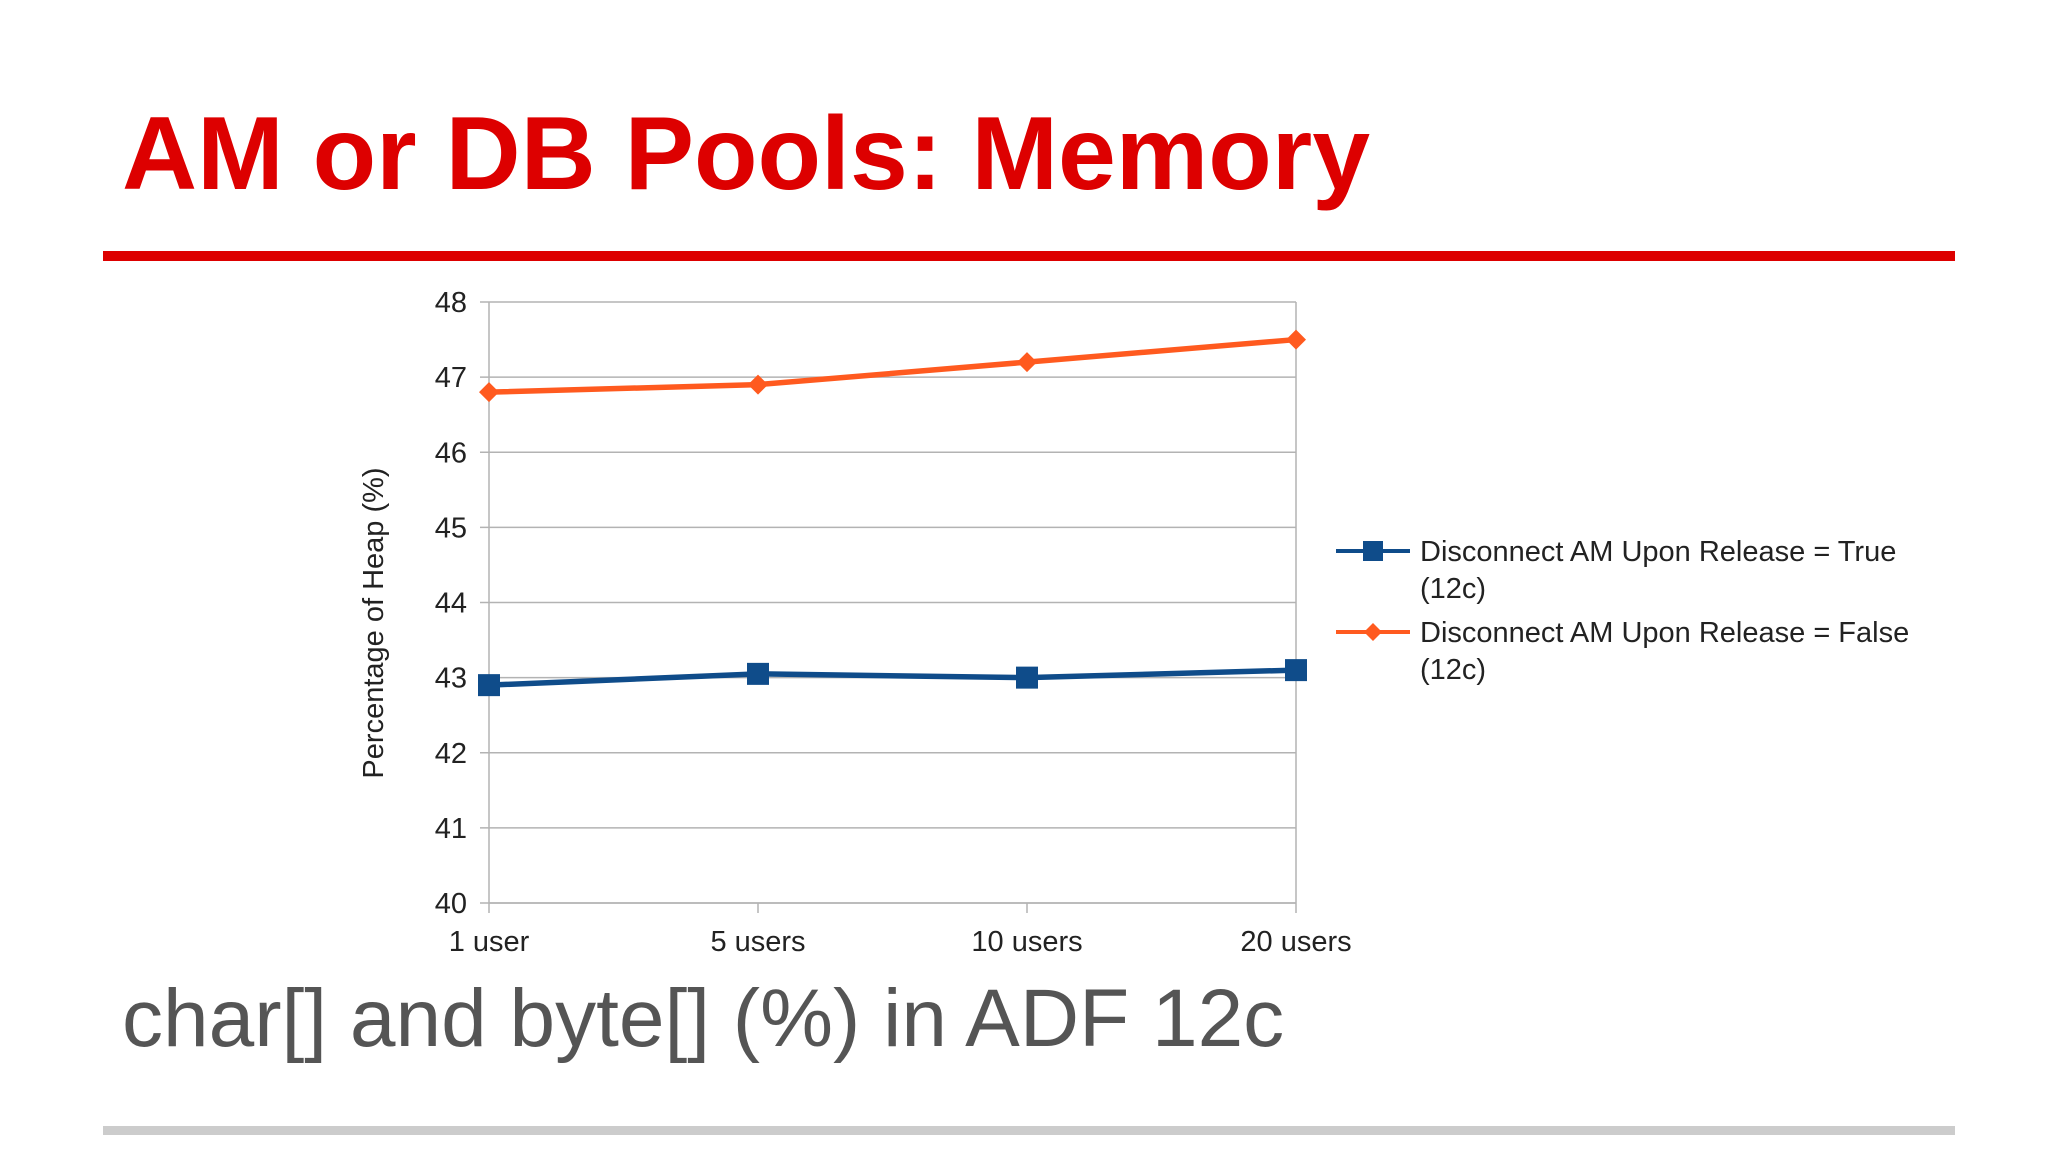 The height and width of the screenshot is (1152, 2048). I want to click on y-tick-label: 47, so click(451, 378).